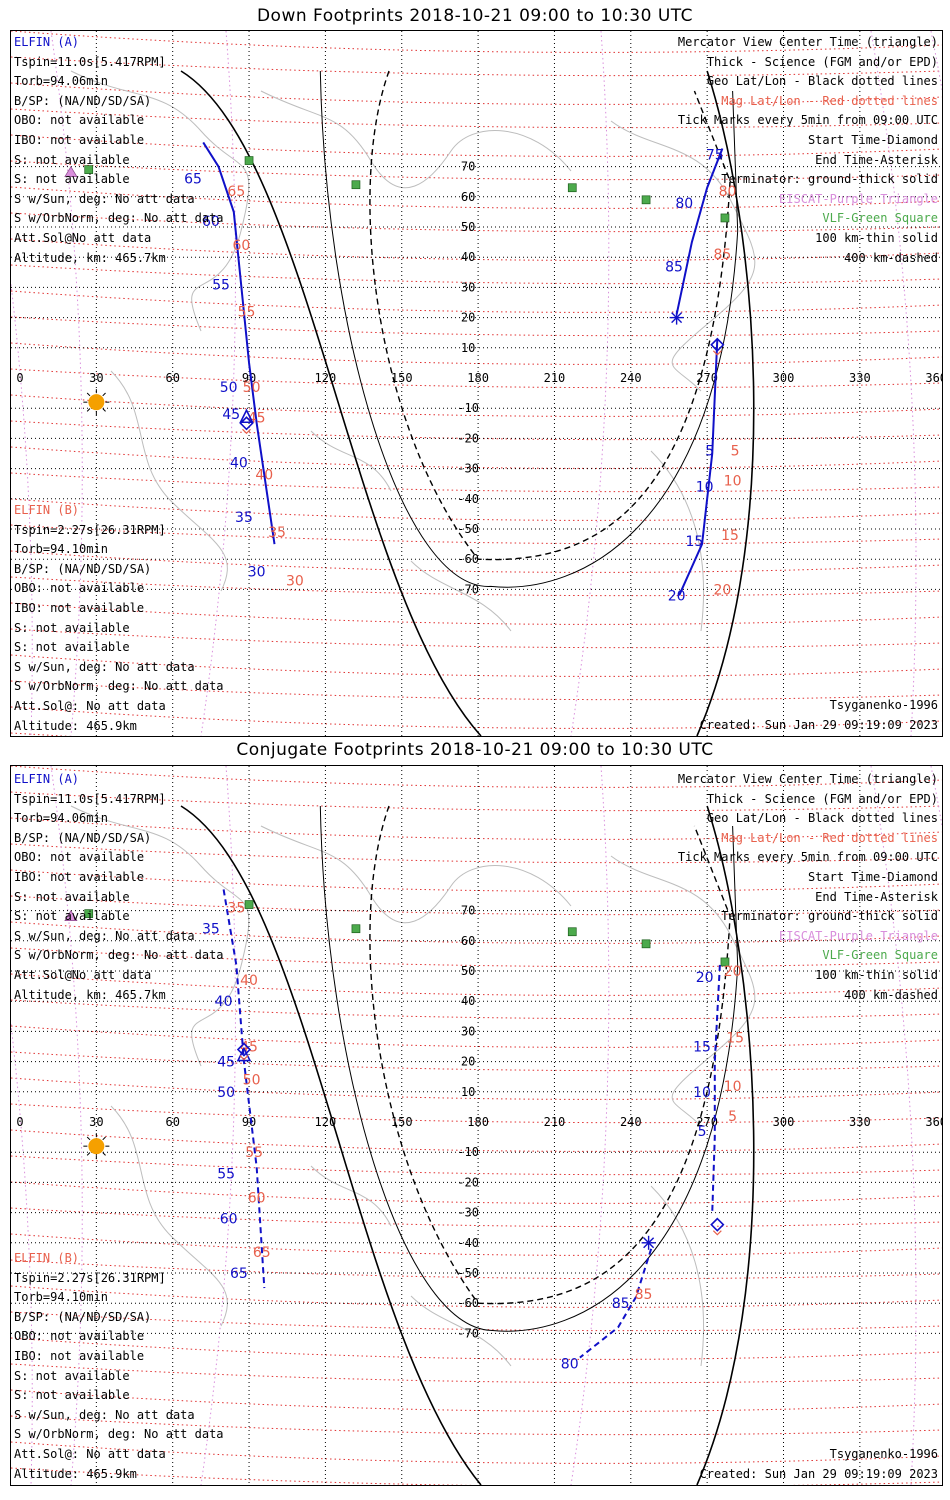 Image resolution: width=950 pixels, height=1500 pixels. I want to click on elfin-a-mag-tick-label: 40, so click(249, 981).